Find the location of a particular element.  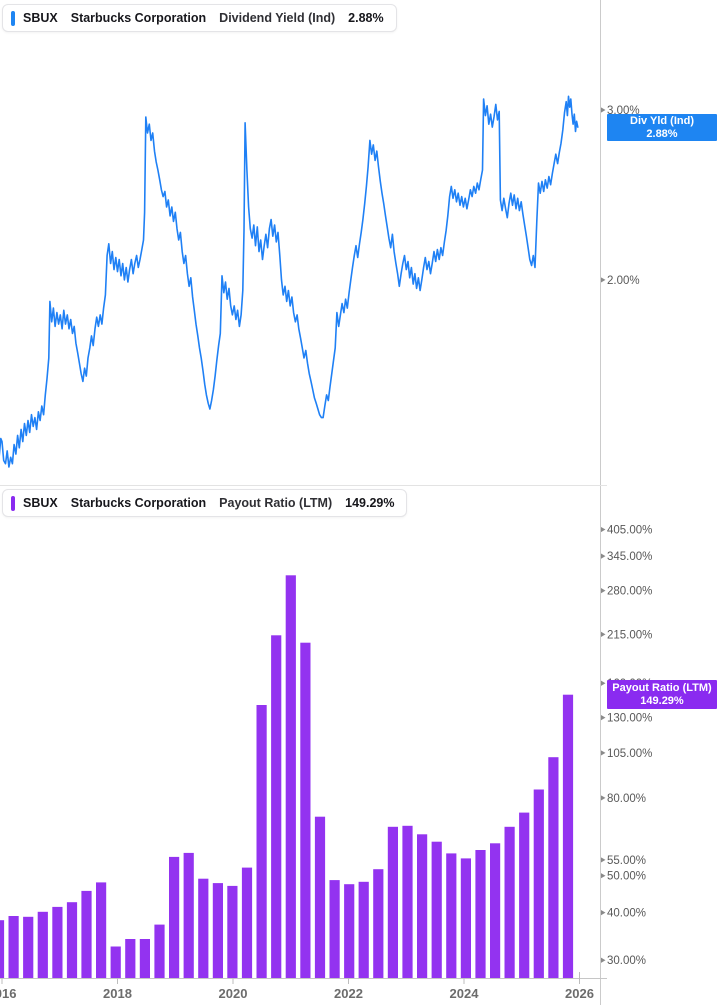

y-axis-tick-label: 280.00% is located at coordinates (629, 592).